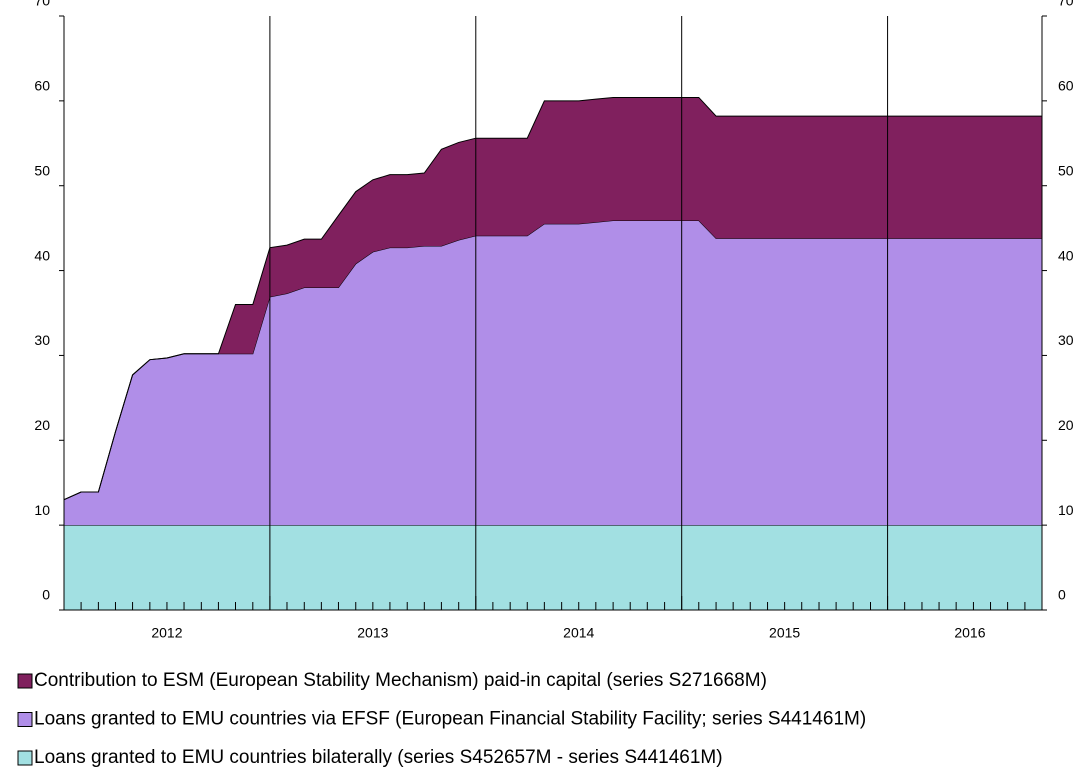 This screenshot has height=775, width=1089. I want to click on y2-tick-label: 20, so click(1066, 425).